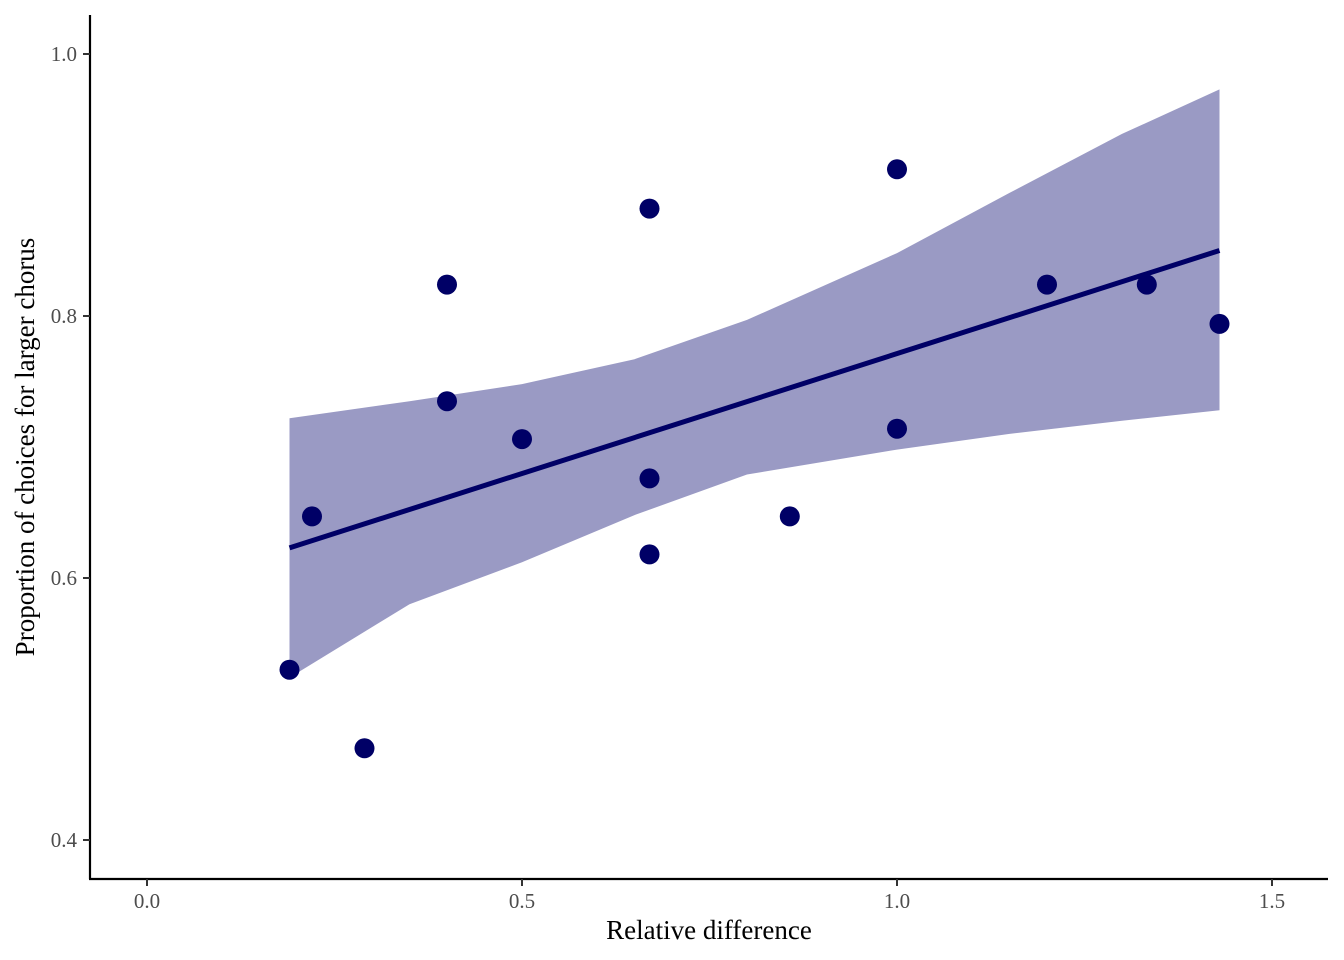  Describe the element at coordinates (64, 578) in the screenshot. I see `y-tick-label: 0.6` at that location.